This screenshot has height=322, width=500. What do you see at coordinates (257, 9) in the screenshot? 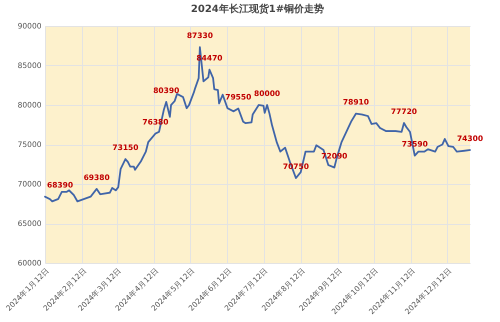
I see `chart-title: 2024年长江现货1#铜价走势` at bounding box center [257, 9].